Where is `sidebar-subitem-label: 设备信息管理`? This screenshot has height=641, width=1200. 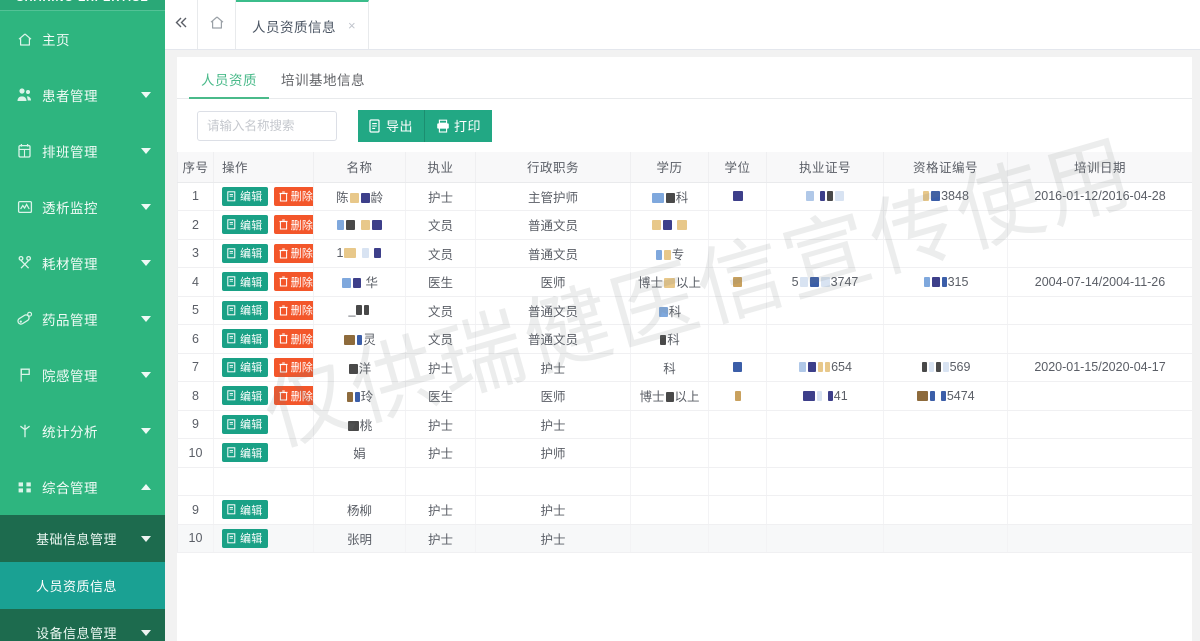 sidebar-subitem-label: 设备信息管理 is located at coordinates (77, 633).